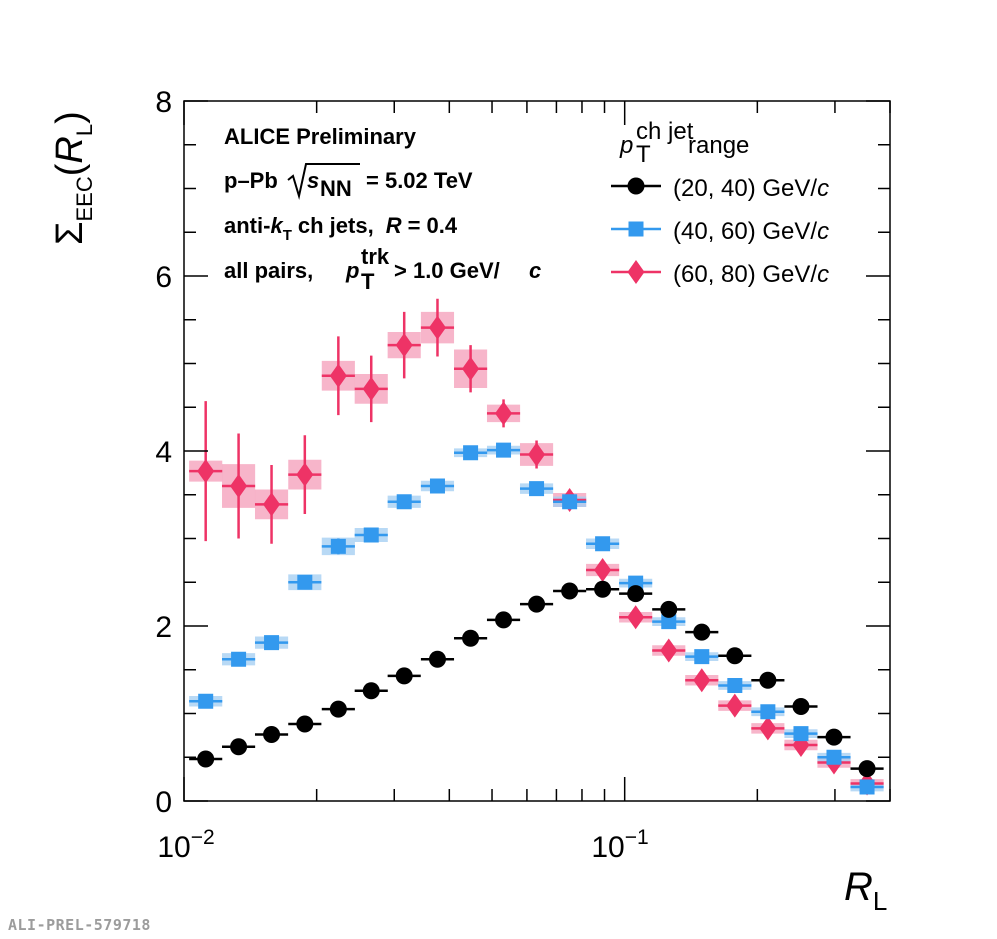 This screenshot has height=939, width=997. I want to click on svg-text: s, so click(313, 180).